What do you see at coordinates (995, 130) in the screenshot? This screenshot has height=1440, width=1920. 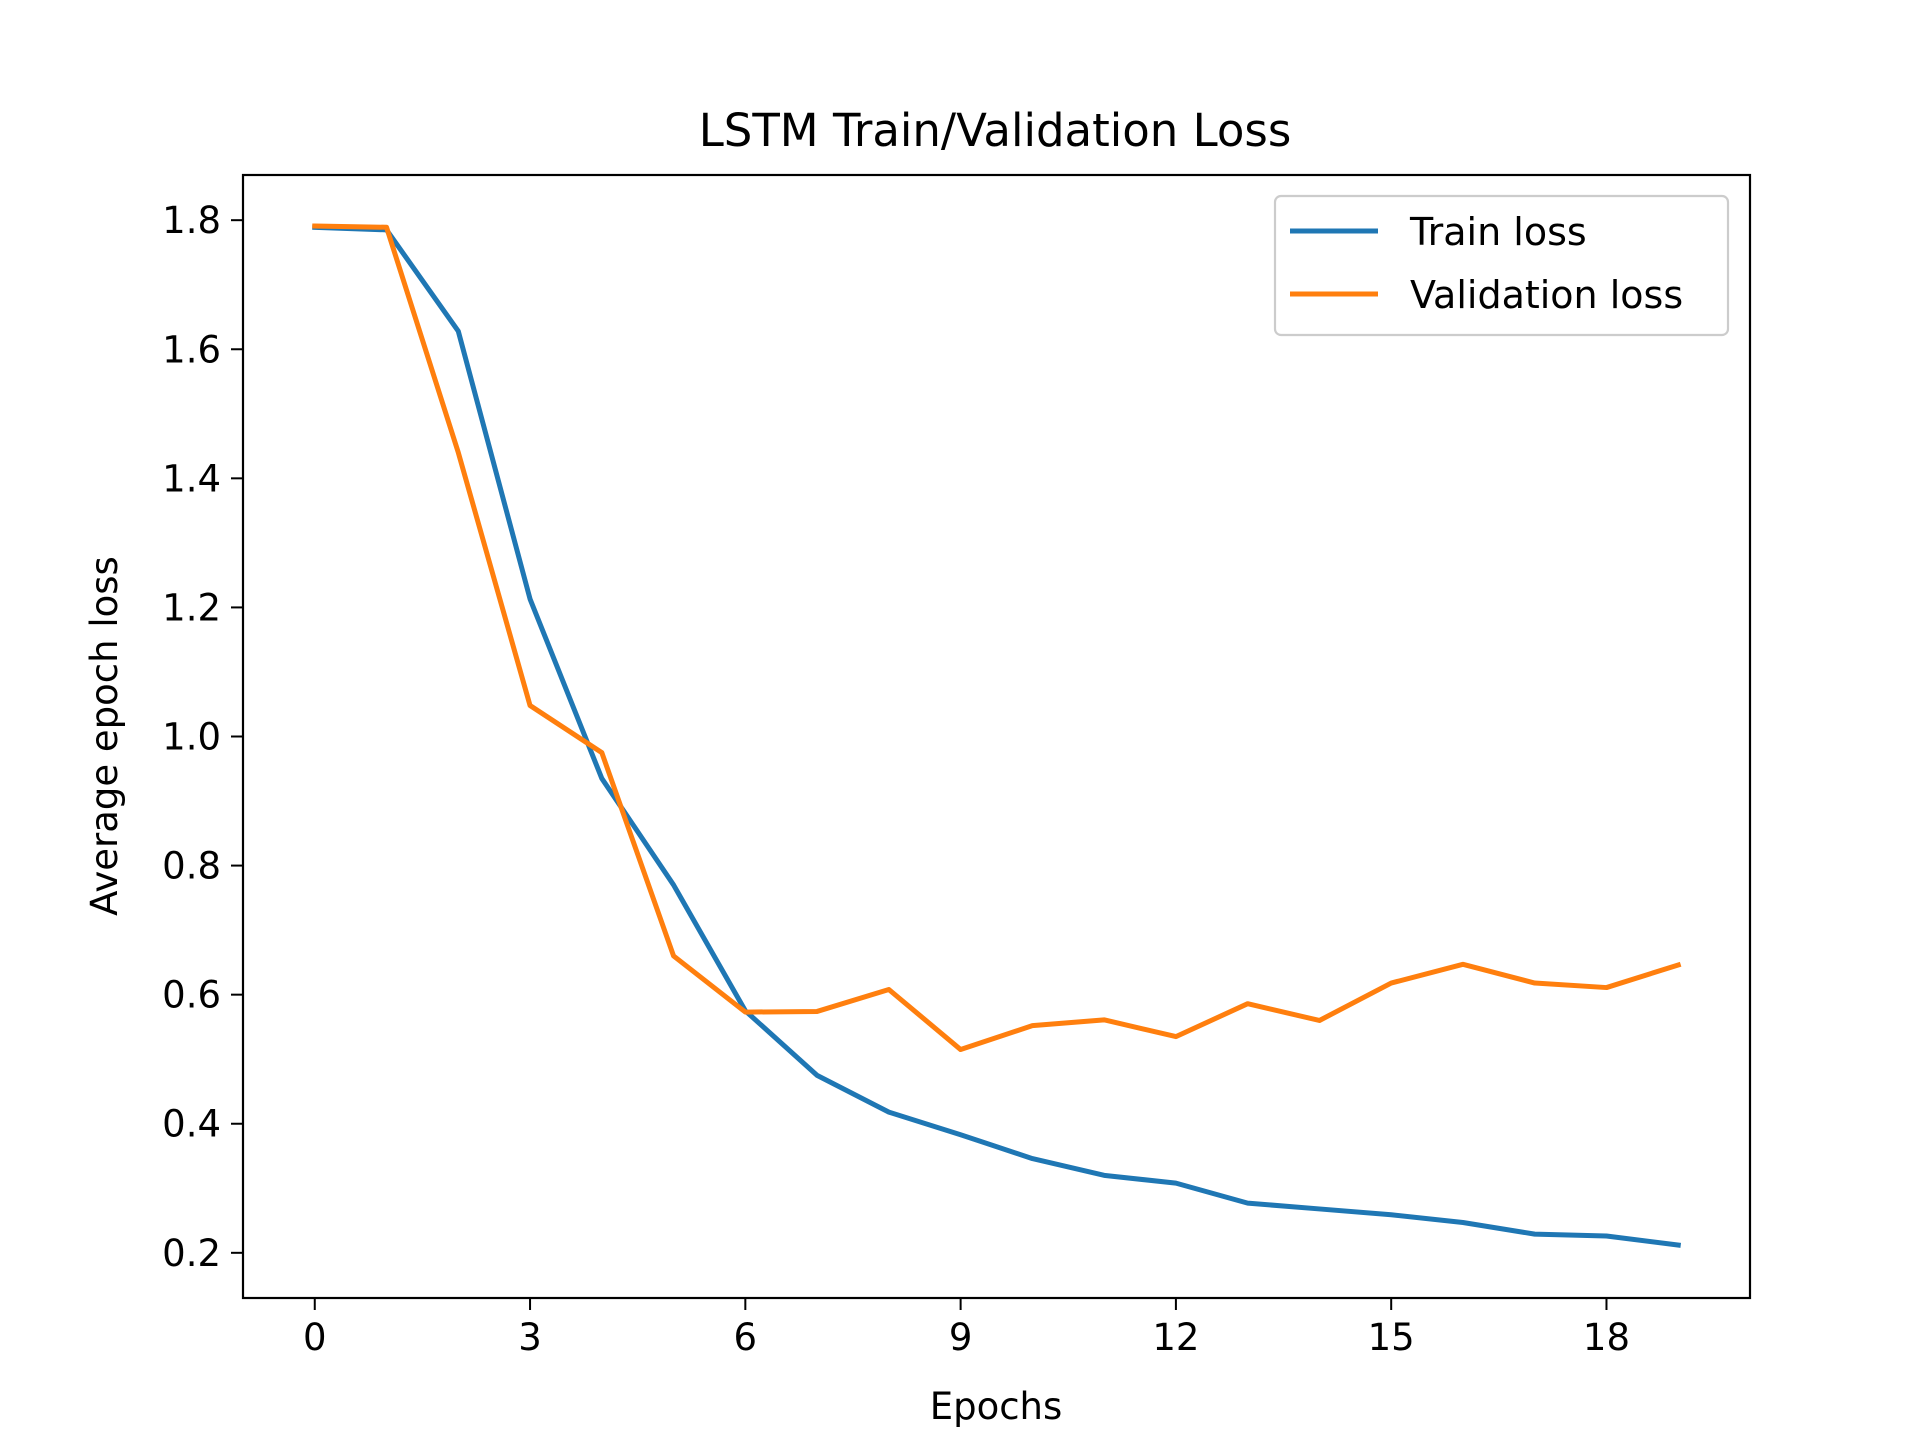 I see `chart-title: LSTM Train/Validation Loss` at bounding box center [995, 130].